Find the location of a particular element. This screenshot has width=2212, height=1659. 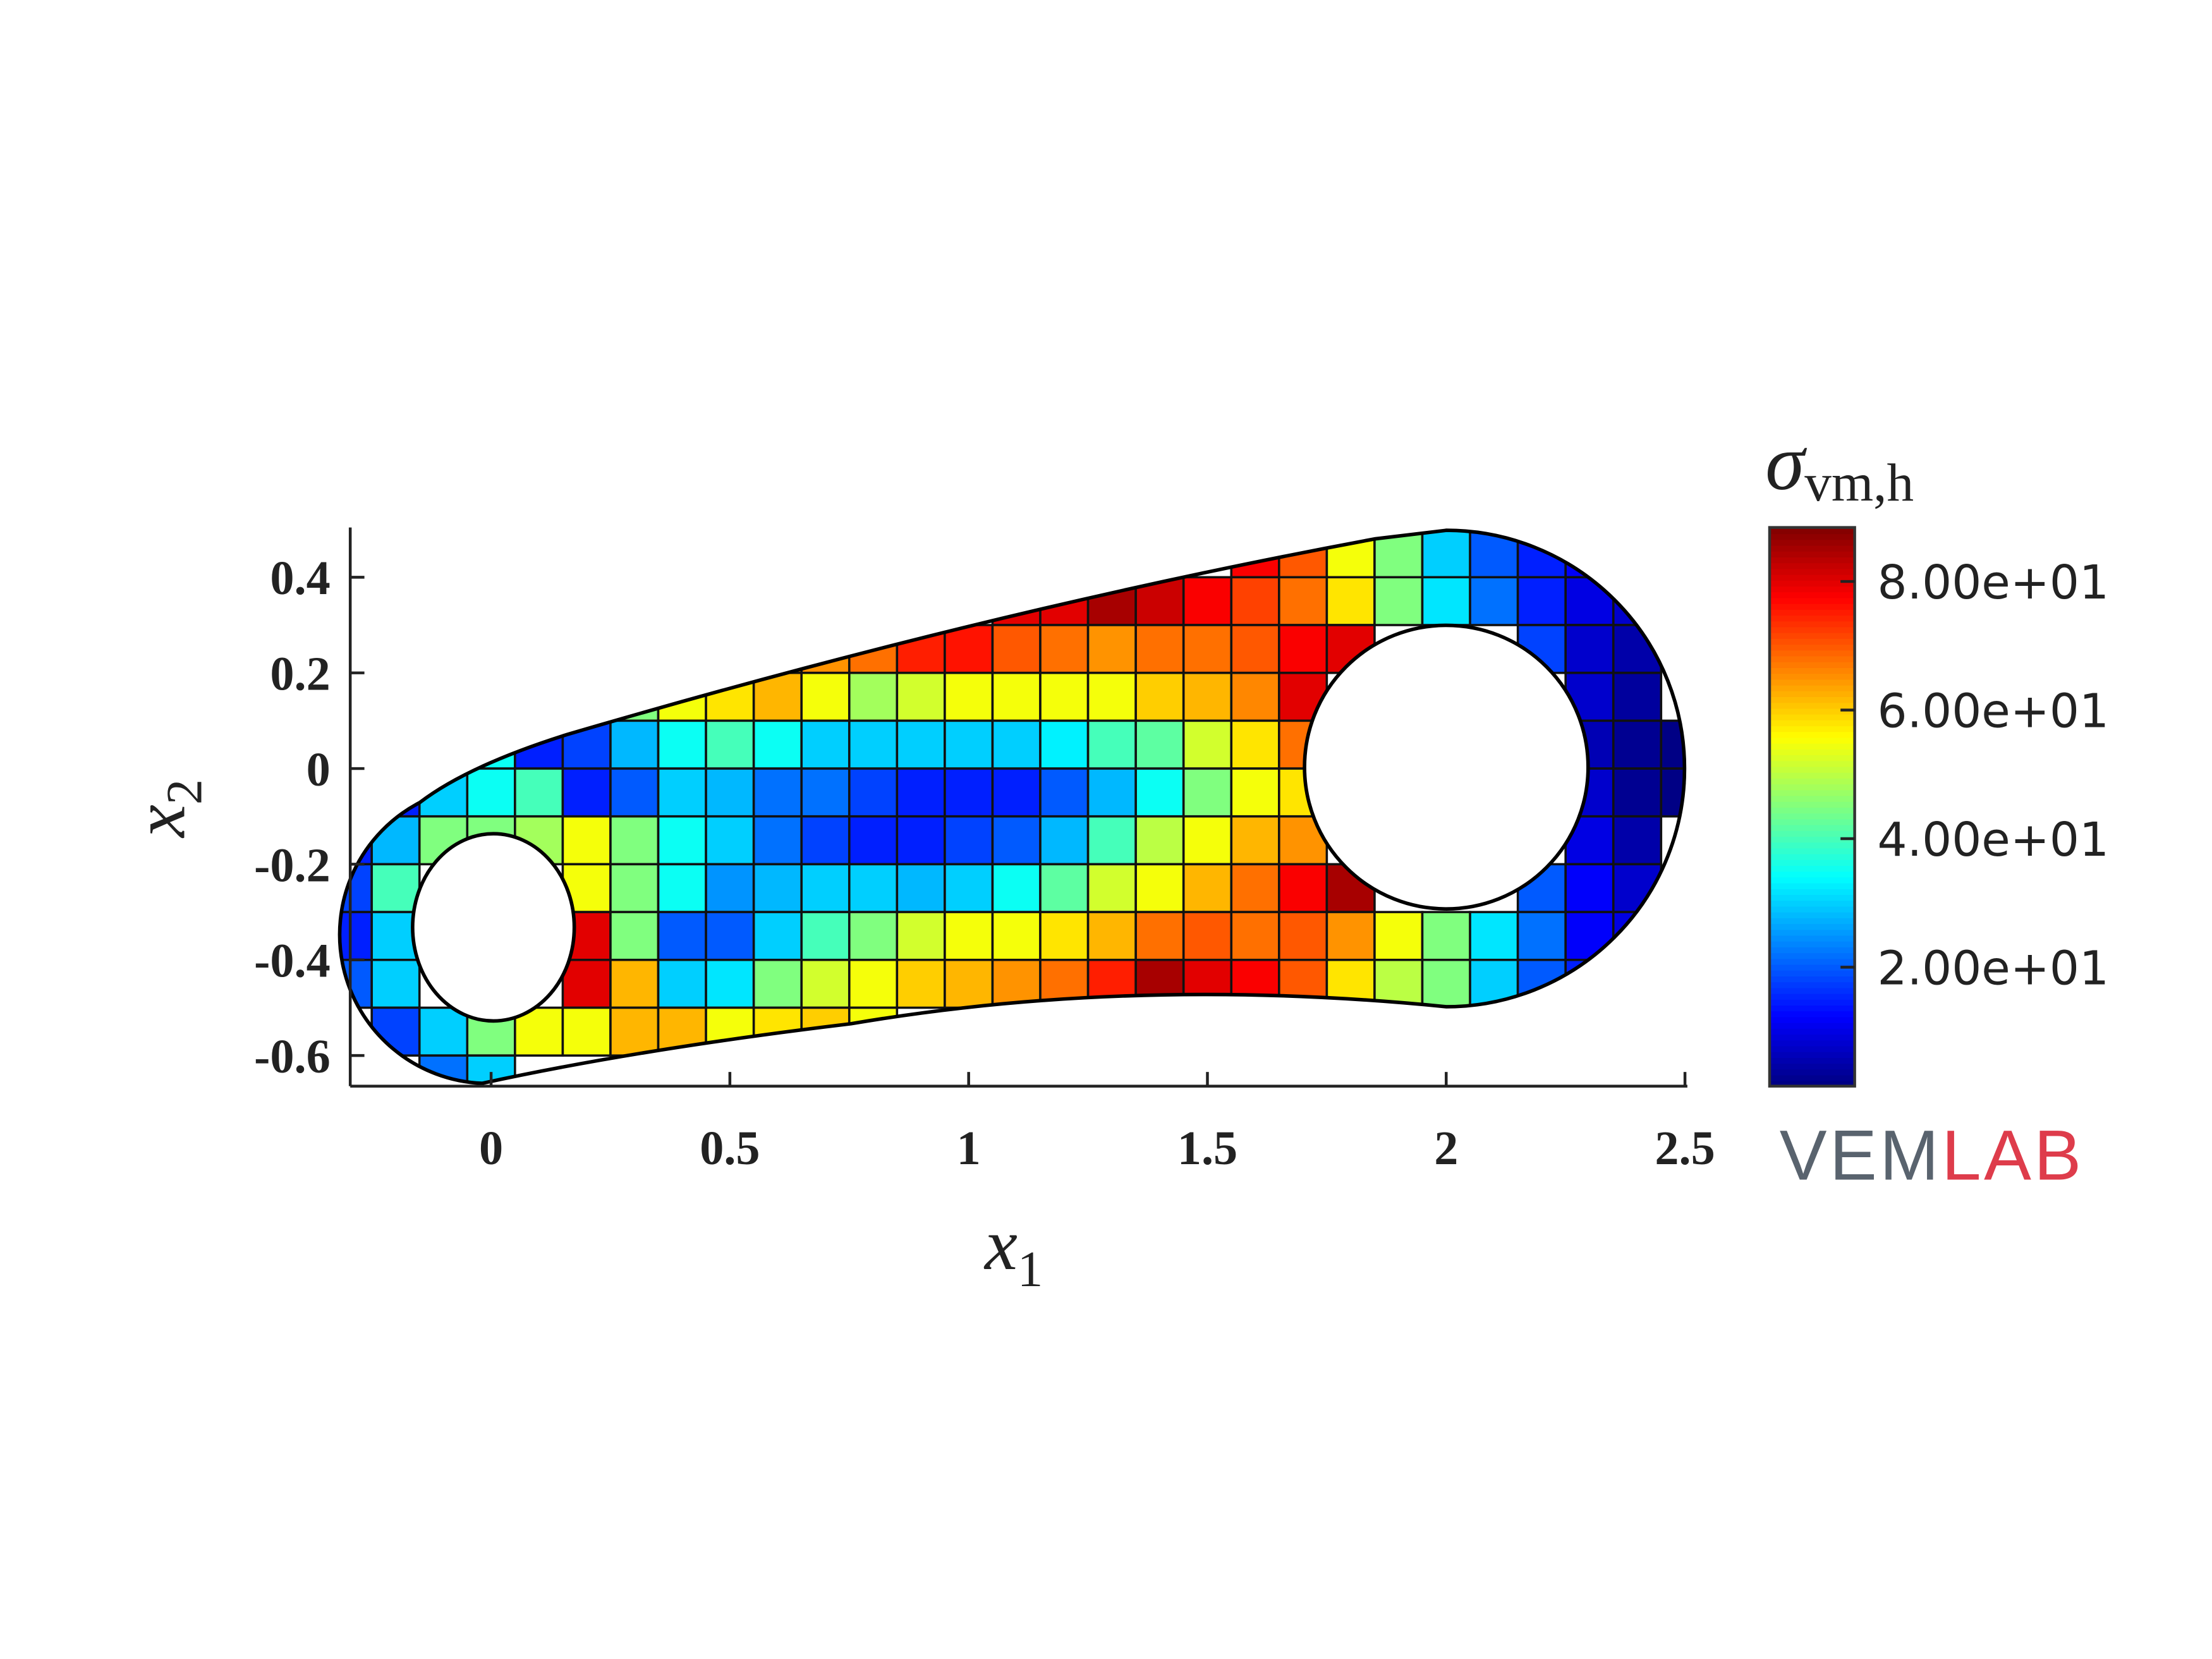

colorbar is located at coordinates (1812, 807).